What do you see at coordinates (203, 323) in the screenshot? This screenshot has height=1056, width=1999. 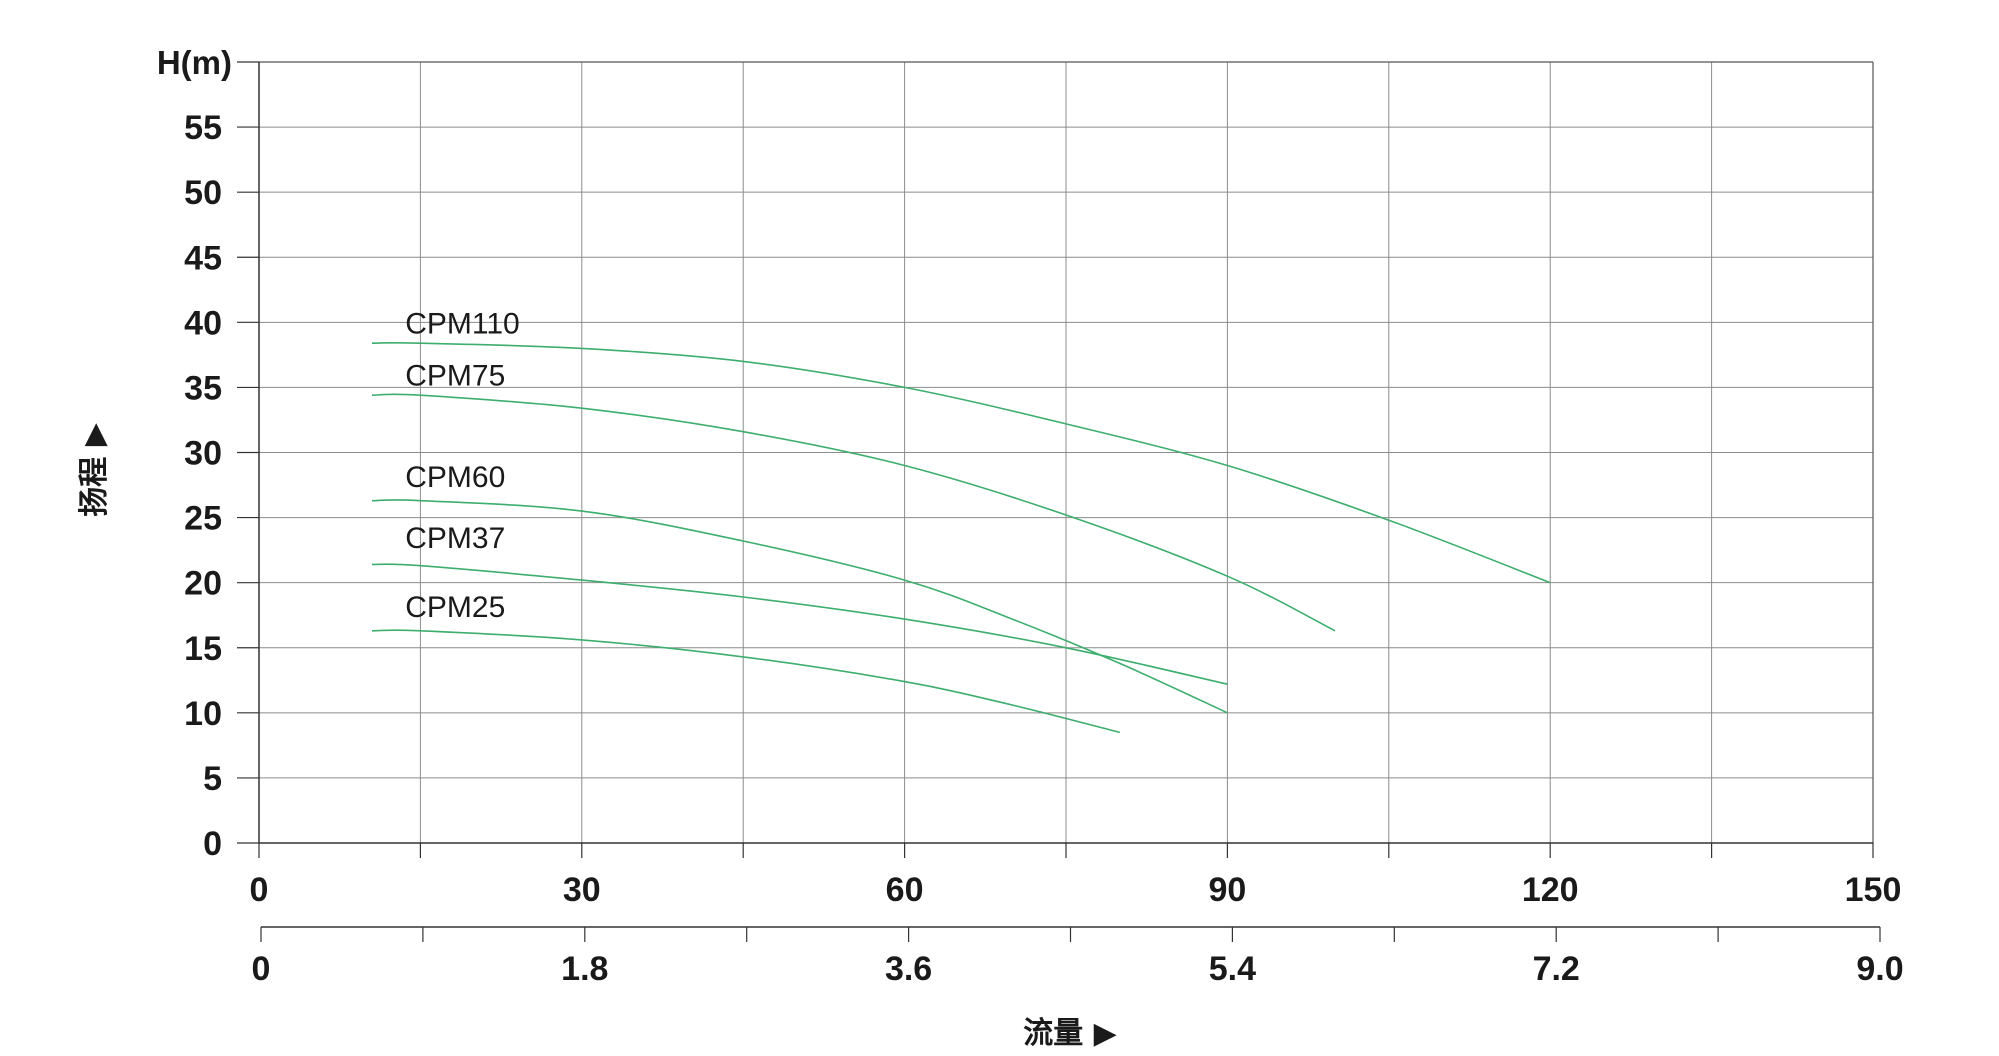 I see `y-tick-label: 40` at bounding box center [203, 323].